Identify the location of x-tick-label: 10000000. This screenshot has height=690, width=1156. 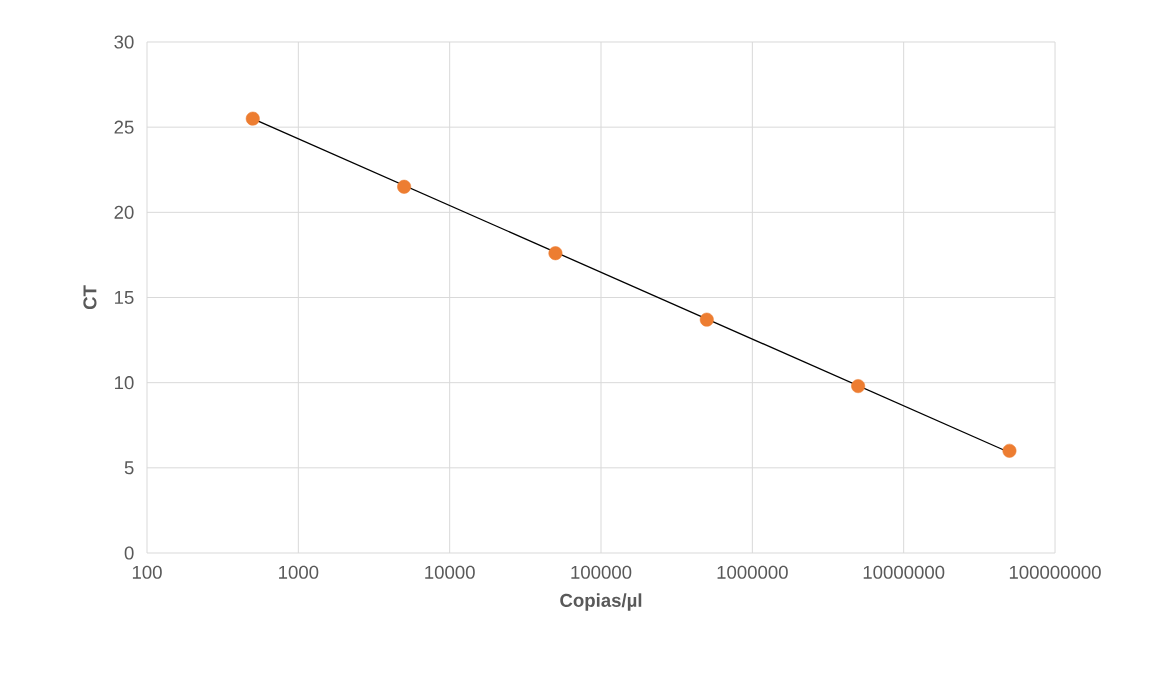
(904, 572).